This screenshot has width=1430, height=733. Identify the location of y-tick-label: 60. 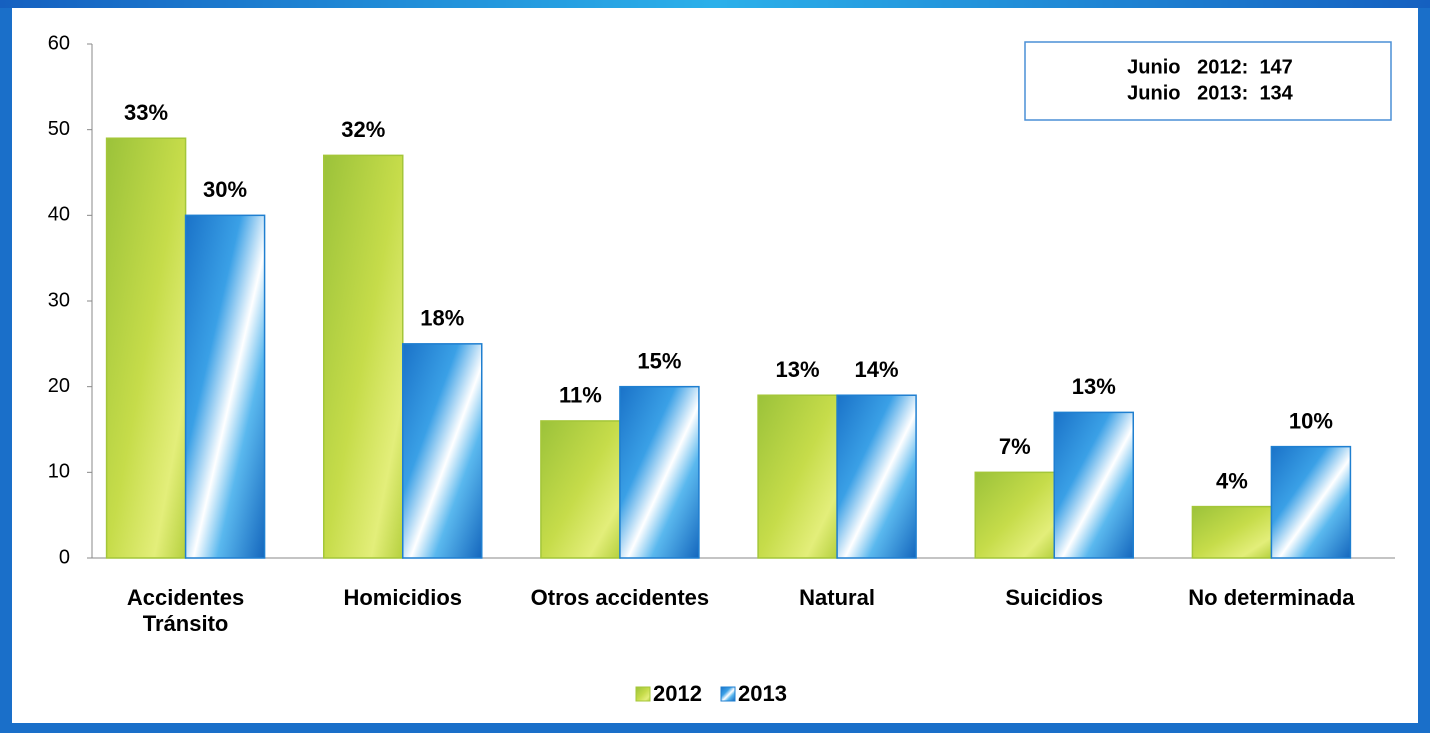
(59, 43).